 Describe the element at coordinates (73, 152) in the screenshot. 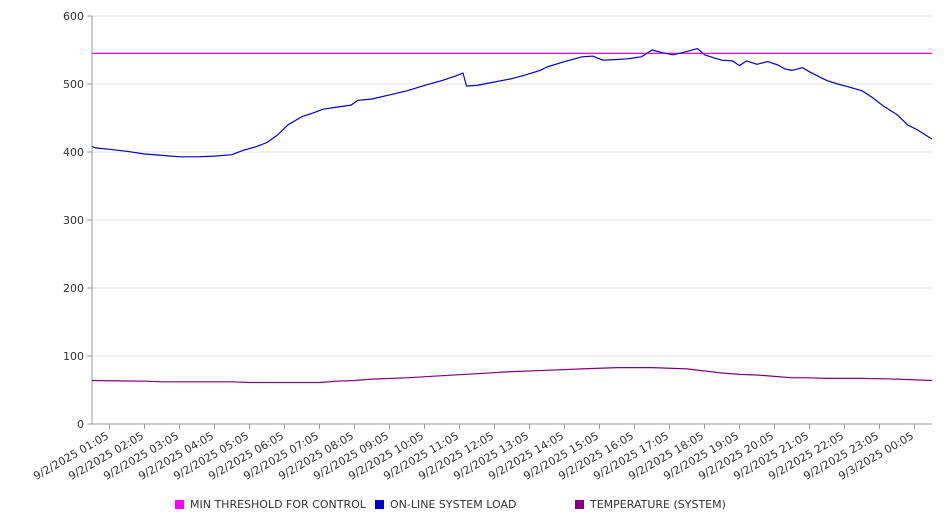

I see `y-tick-label: 400` at that location.